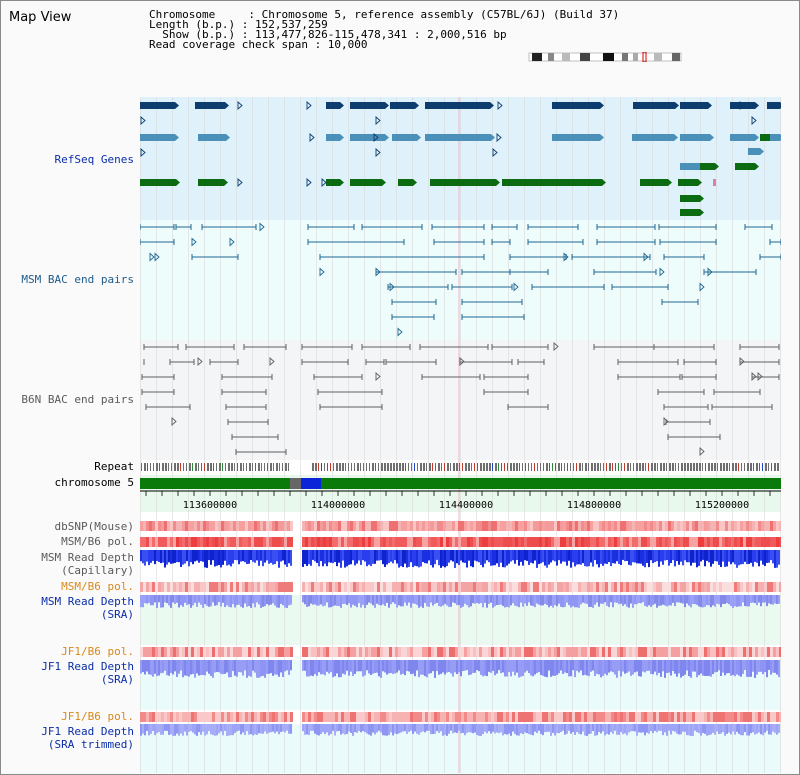 Image resolution: width=800 pixels, height=775 pixels. What do you see at coordinates (606, 57) in the screenshot?
I see `chromosome-ideogram` at bounding box center [606, 57].